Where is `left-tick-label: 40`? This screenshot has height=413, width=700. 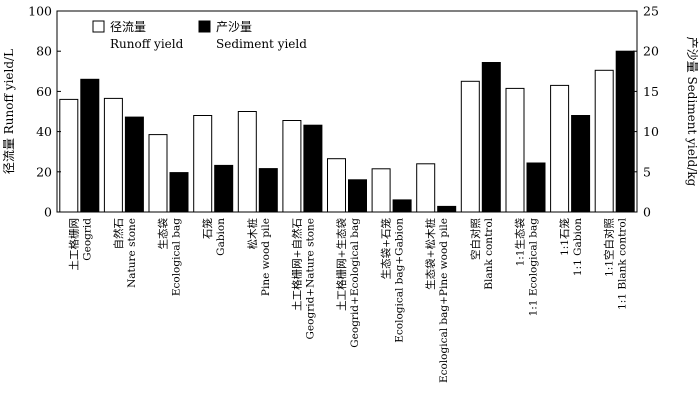
left-tick-label: 40 is located at coordinates (44, 131).